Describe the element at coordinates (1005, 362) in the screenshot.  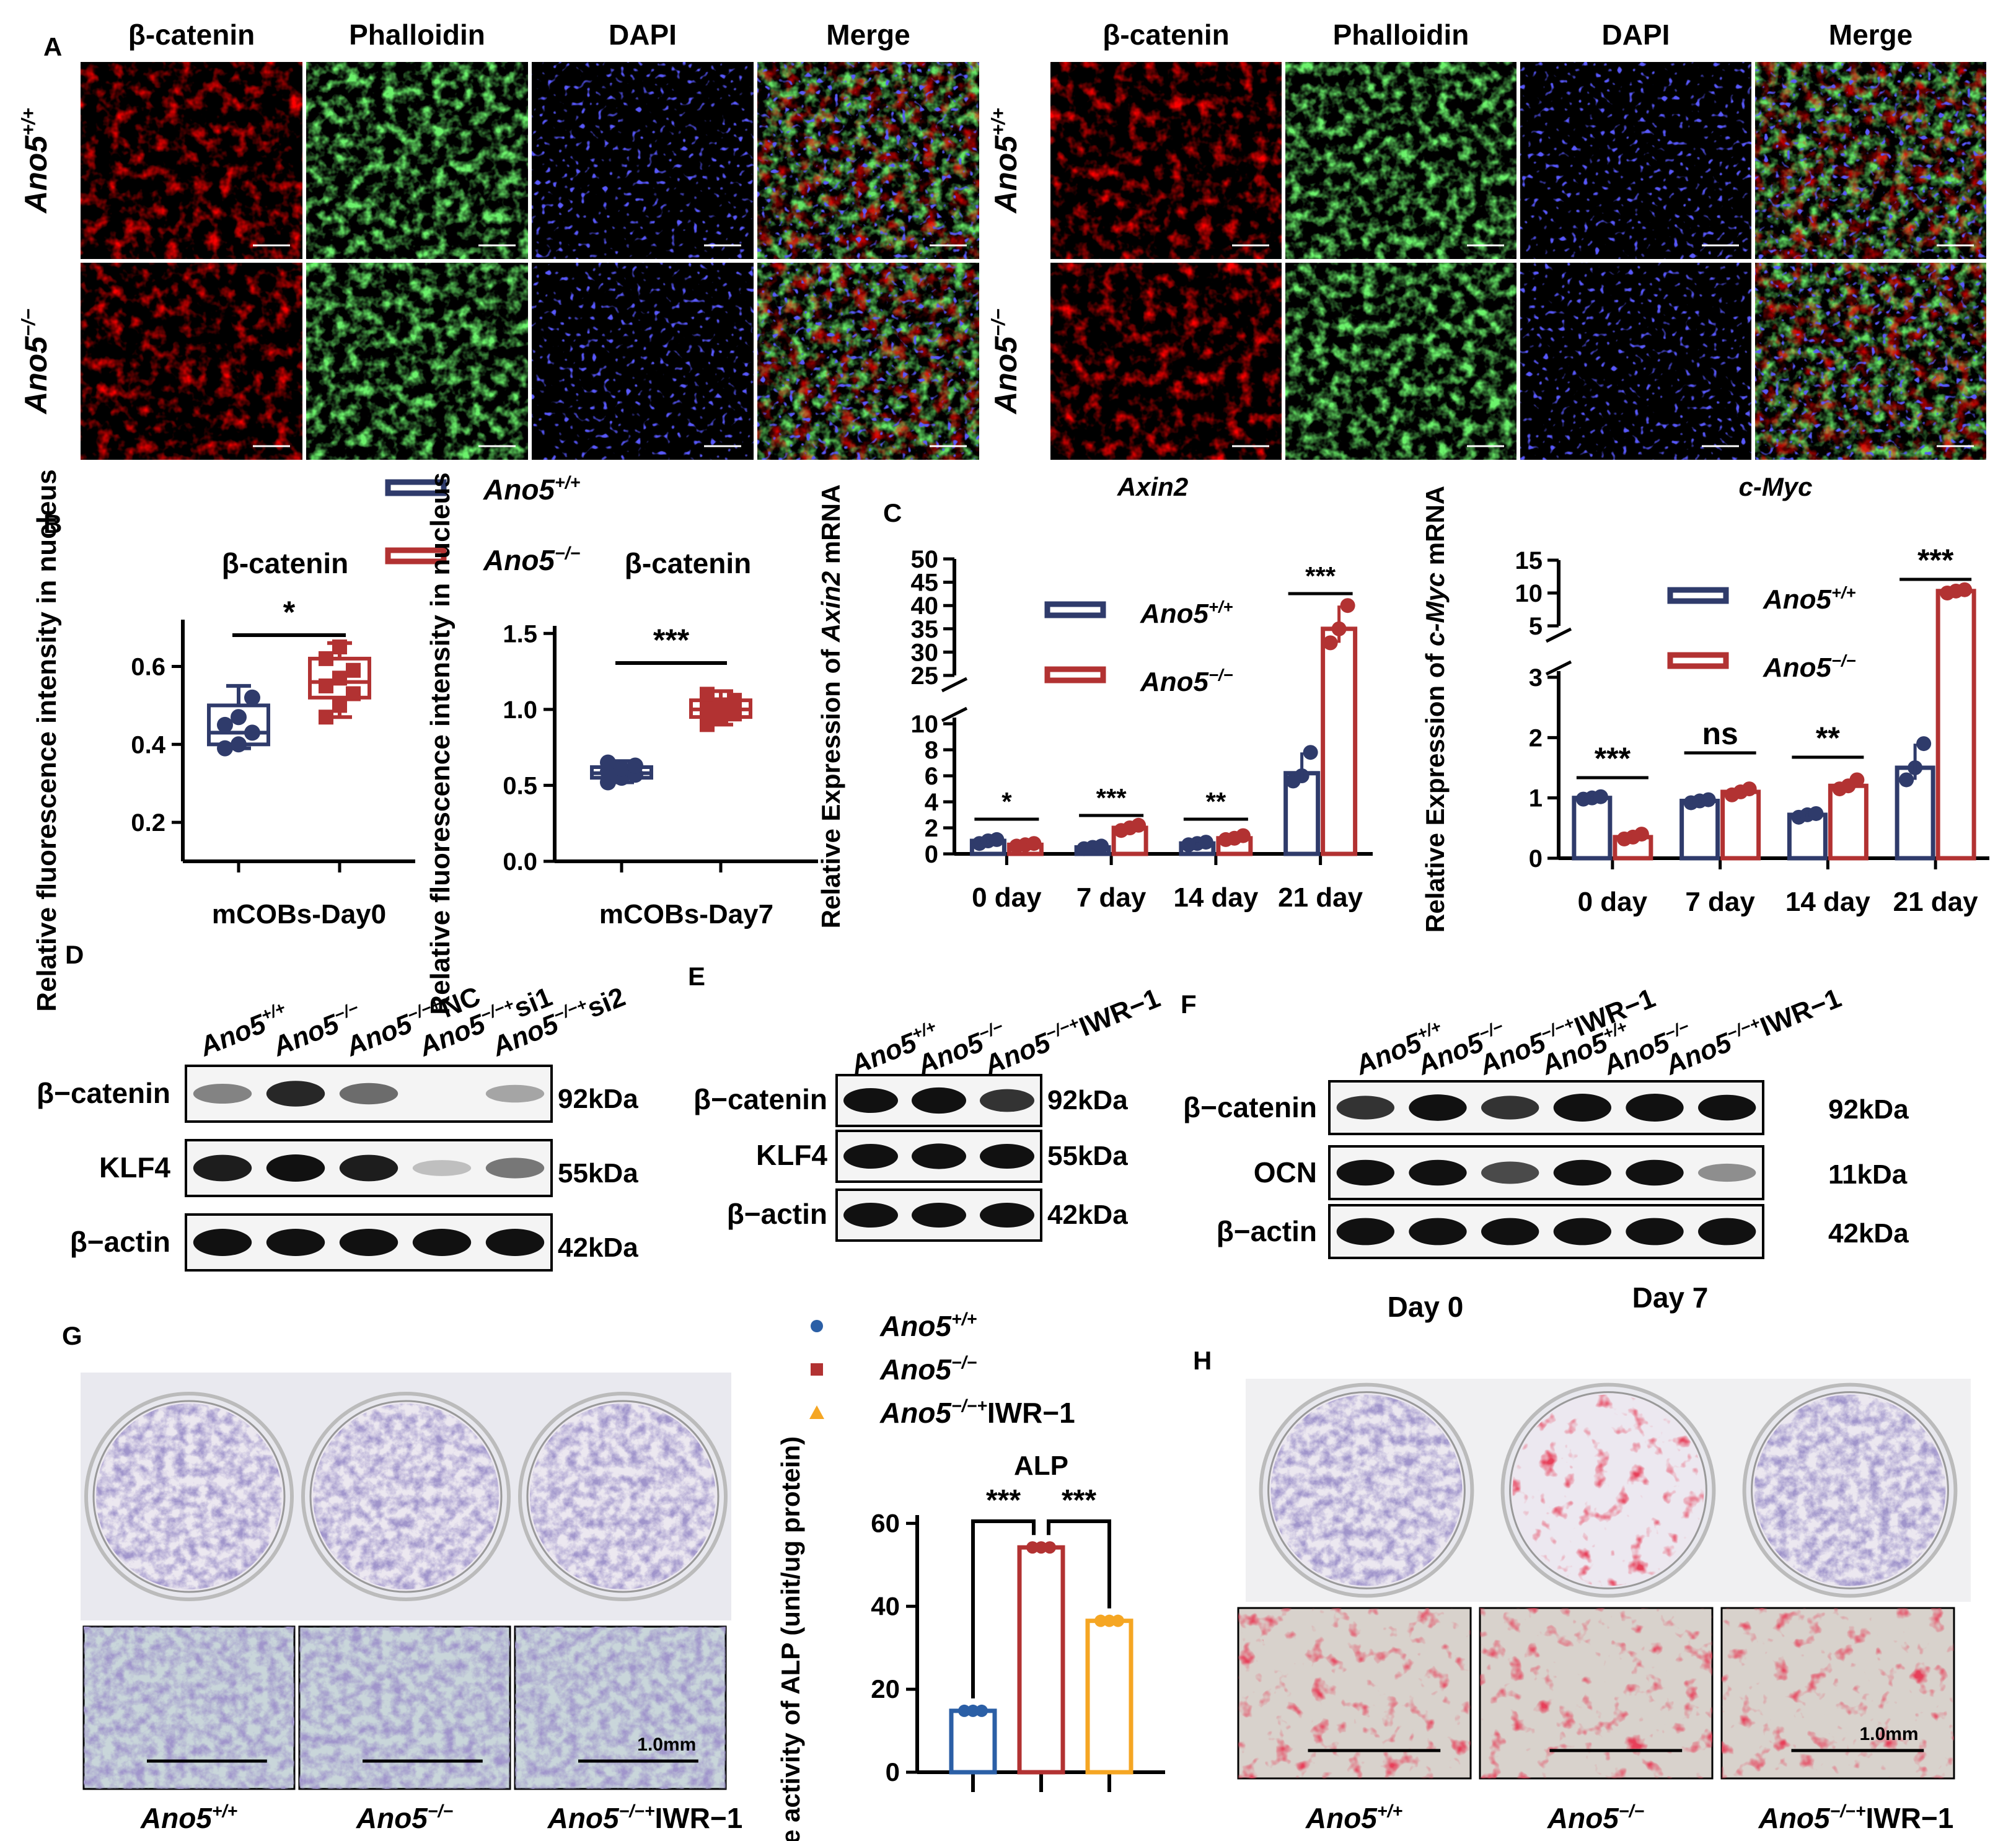
I see `row-genotype-label: Ano5−/−` at that location.